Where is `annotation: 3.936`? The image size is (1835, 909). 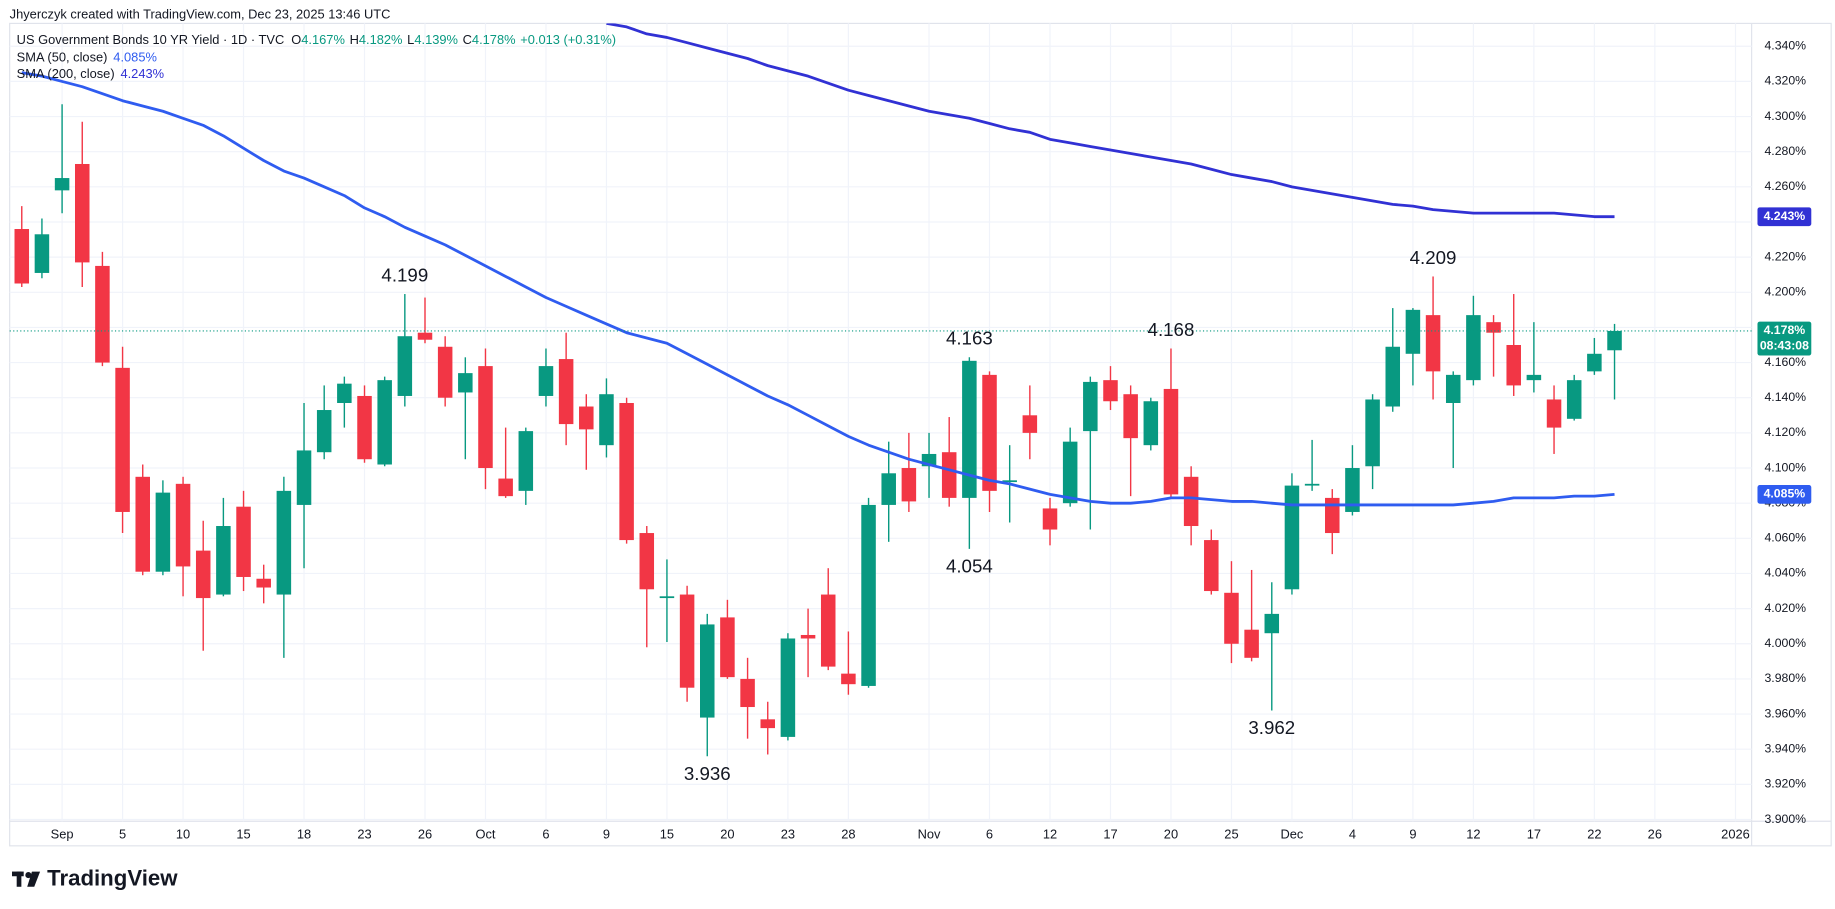 annotation: 3.936 is located at coordinates (707, 773).